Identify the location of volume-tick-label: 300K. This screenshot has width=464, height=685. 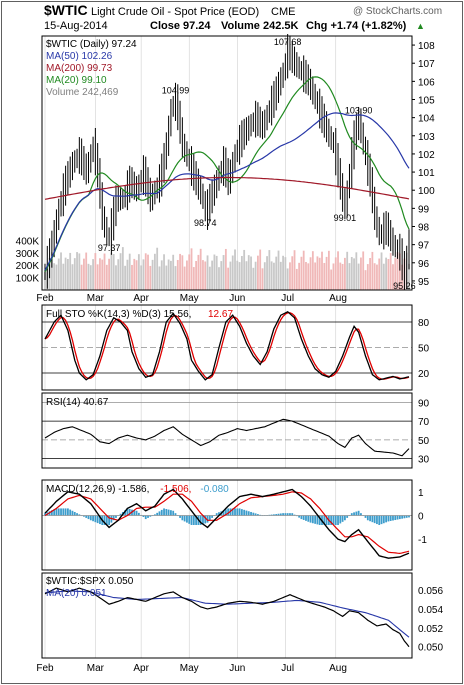
(28, 254).